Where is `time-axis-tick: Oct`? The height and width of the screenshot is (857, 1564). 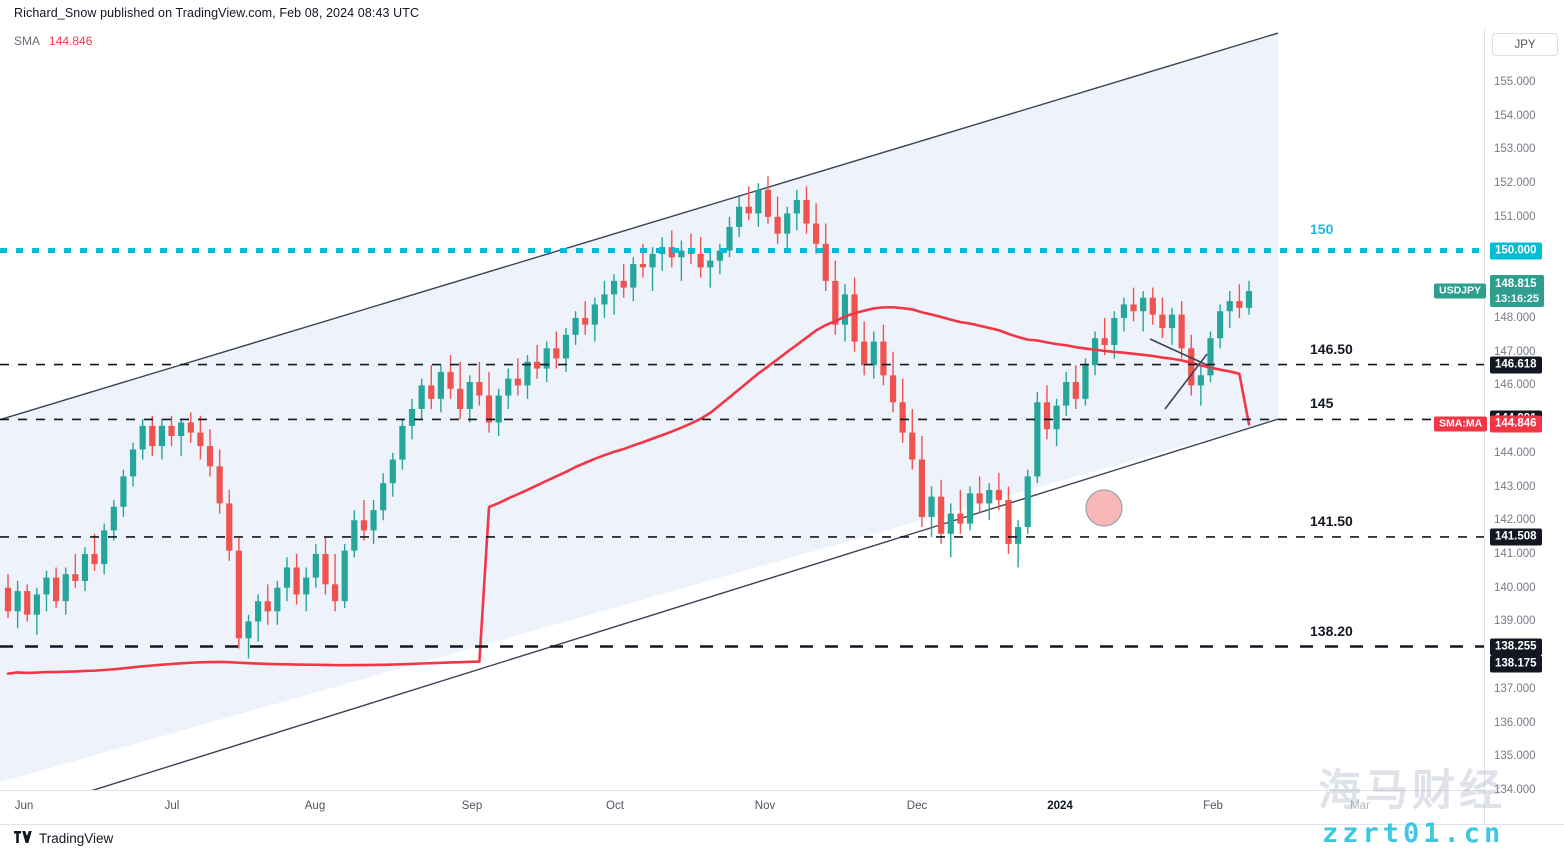
time-axis-tick: Oct is located at coordinates (615, 806).